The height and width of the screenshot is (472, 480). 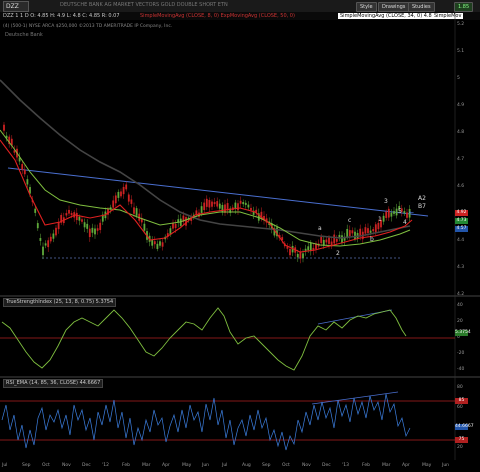 I want to click on style-button: Style, so click(x=366, y=7).